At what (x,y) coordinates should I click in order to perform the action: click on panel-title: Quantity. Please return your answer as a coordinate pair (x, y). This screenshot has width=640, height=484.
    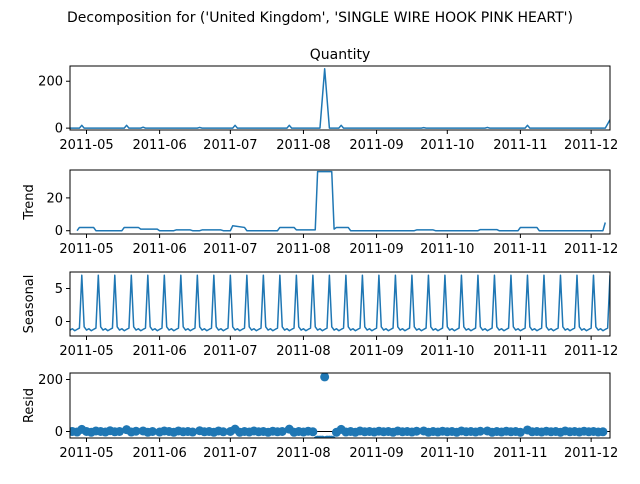
    Looking at the image, I should click on (340, 55).